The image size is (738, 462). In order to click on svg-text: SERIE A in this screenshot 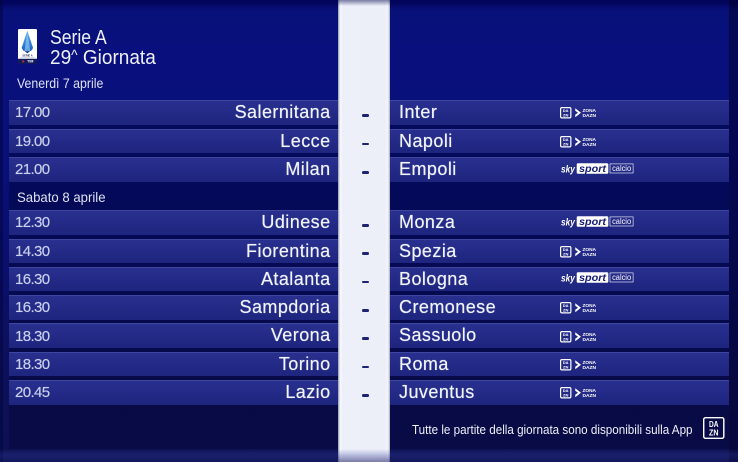, I will do `click(28, 55)`.